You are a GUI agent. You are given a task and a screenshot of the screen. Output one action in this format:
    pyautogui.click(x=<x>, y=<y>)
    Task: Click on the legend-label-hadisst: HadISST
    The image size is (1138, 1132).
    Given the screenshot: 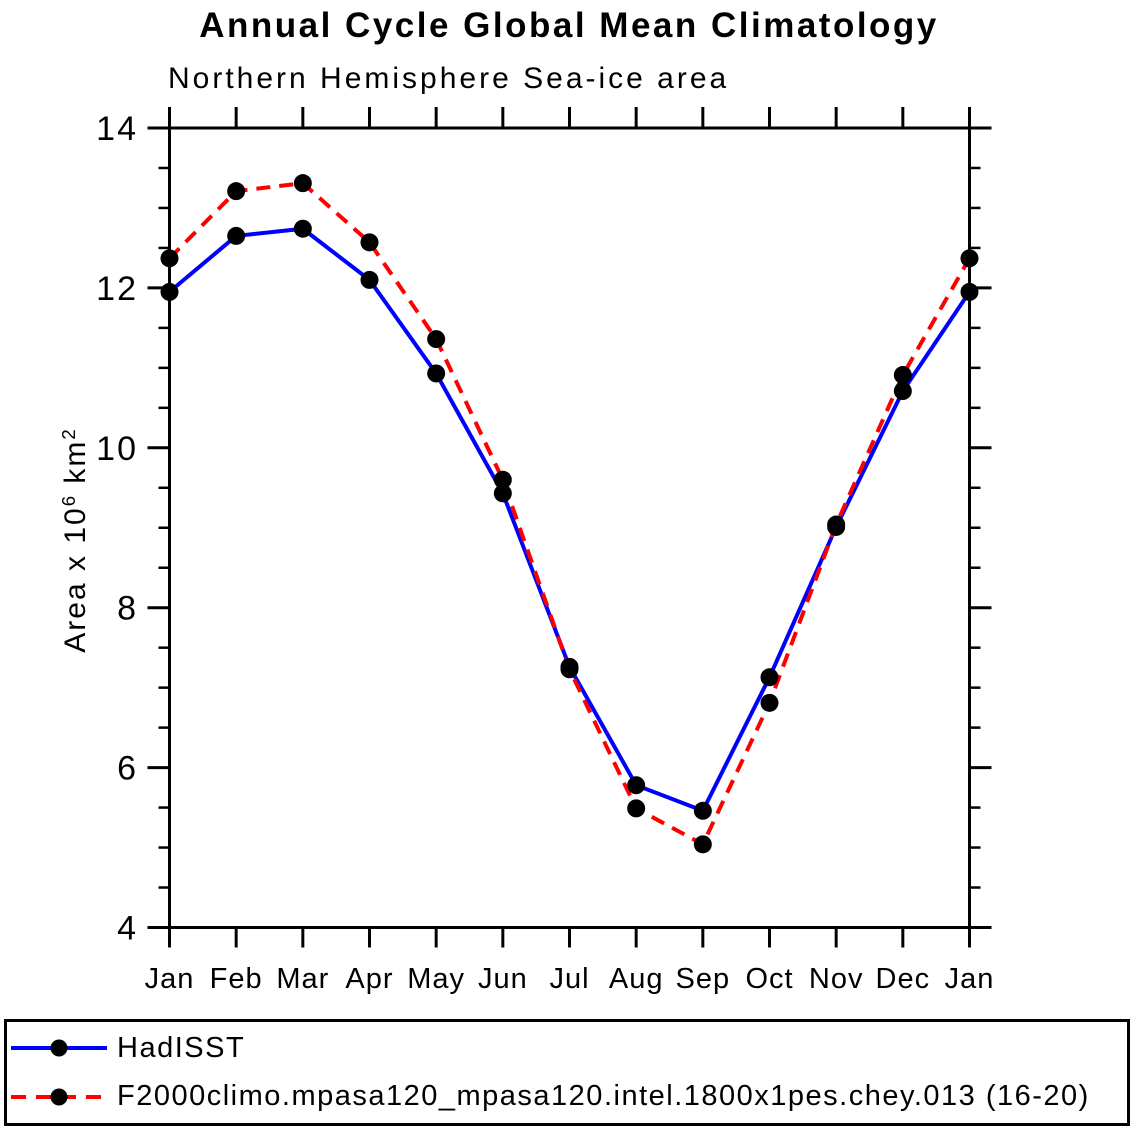 What is the action you would take?
    pyautogui.click(x=181, y=1047)
    